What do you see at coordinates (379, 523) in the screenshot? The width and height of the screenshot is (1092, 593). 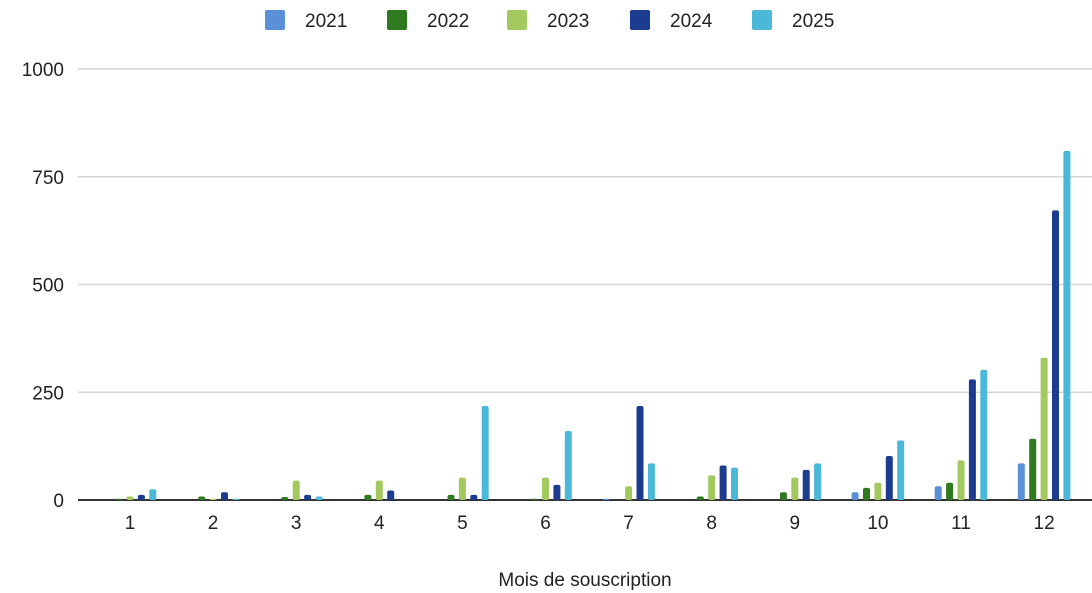 I see `x-tick-label: 4` at bounding box center [379, 523].